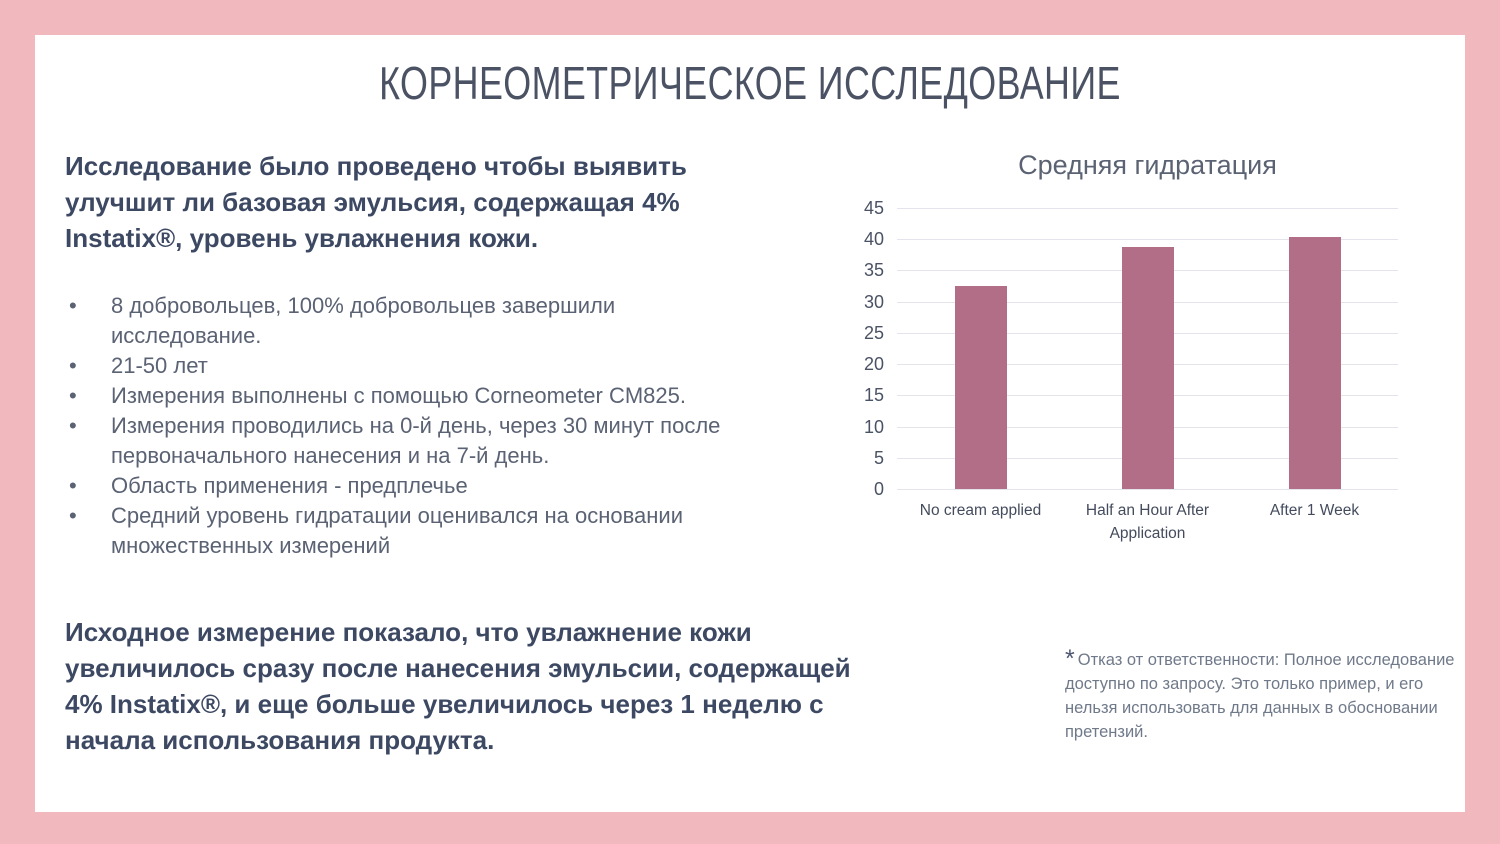  What do you see at coordinates (1070, 659) in the screenshot?
I see `asterisk-mark: *` at bounding box center [1070, 659].